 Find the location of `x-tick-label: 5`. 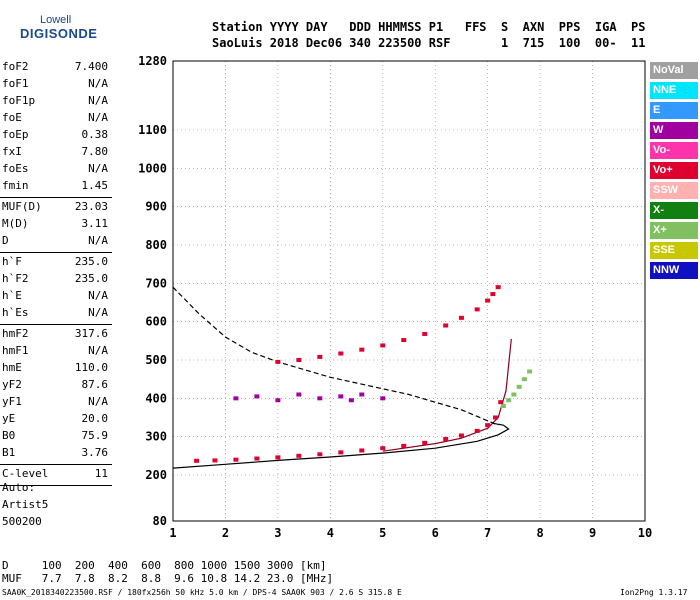

x-tick-label: 5 is located at coordinates (382, 533).